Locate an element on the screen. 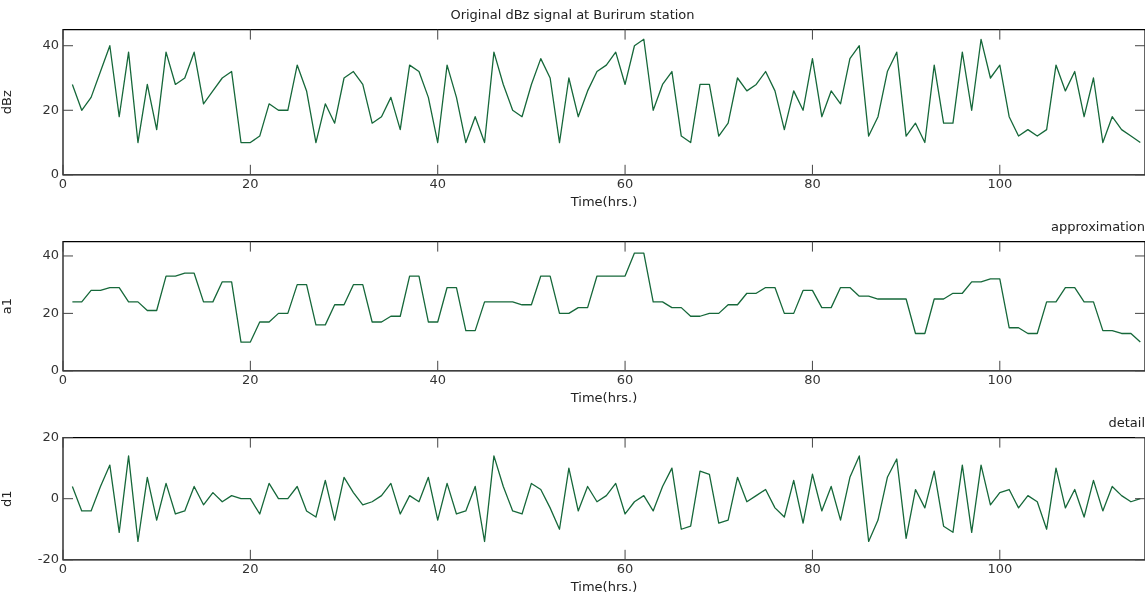 The width and height of the screenshot is (1145, 597). chart-title: Original dBz signal at Burirum station is located at coordinates (572, 15).